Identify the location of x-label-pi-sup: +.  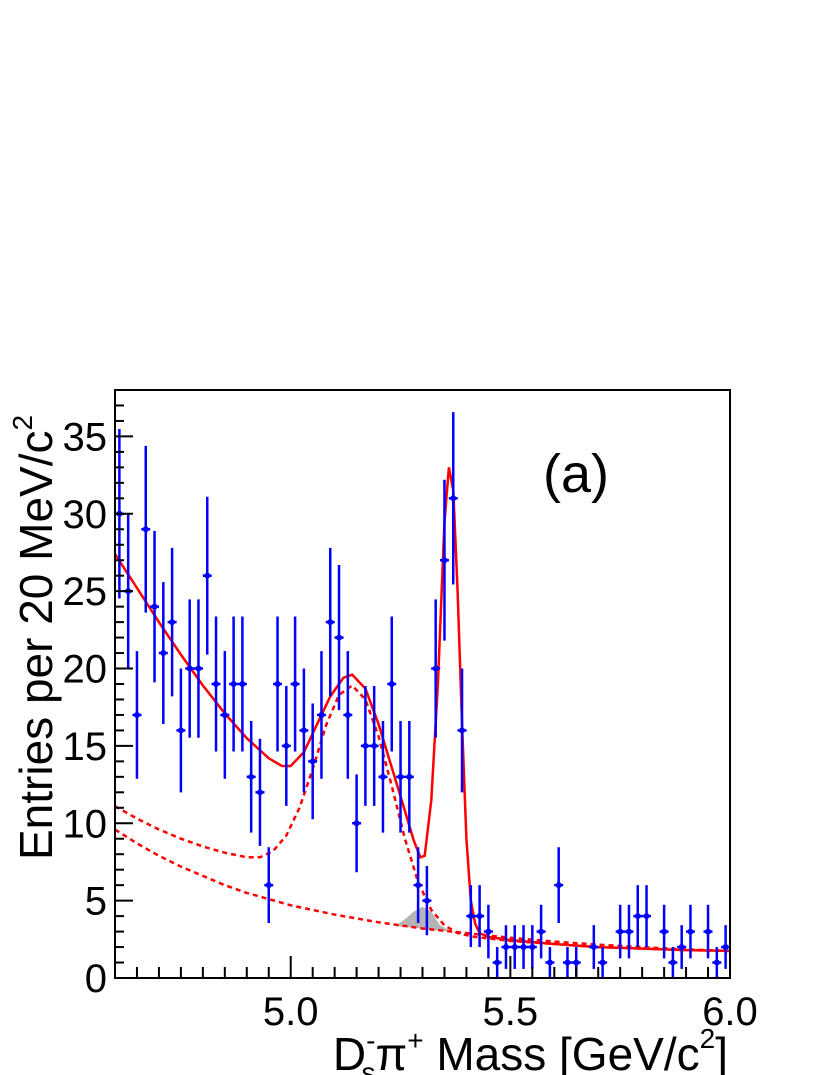
(415, 1040).